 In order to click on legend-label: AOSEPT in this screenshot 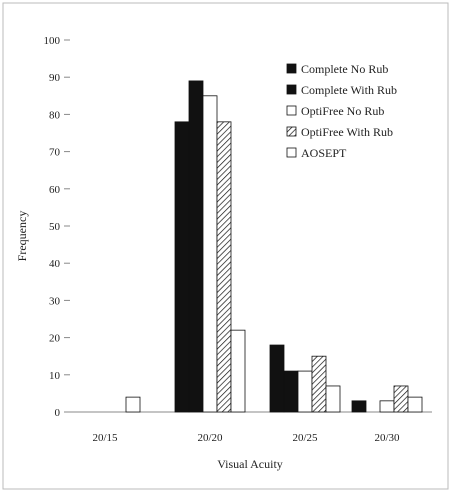, I will do `click(324, 153)`.